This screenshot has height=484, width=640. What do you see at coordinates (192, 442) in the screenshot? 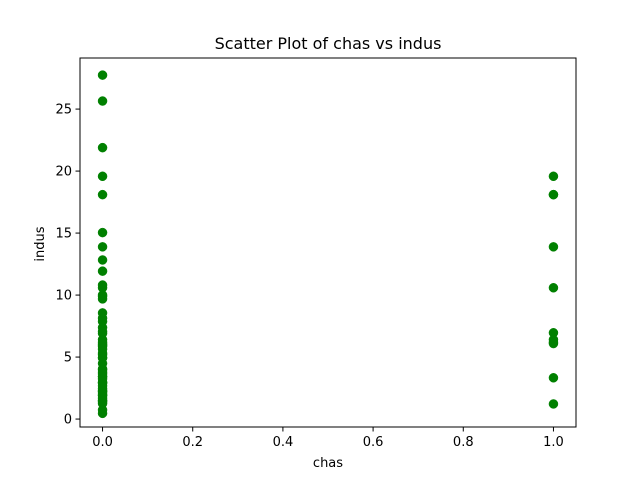
I see `x-tick-label: 0.2` at bounding box center [192, 442].